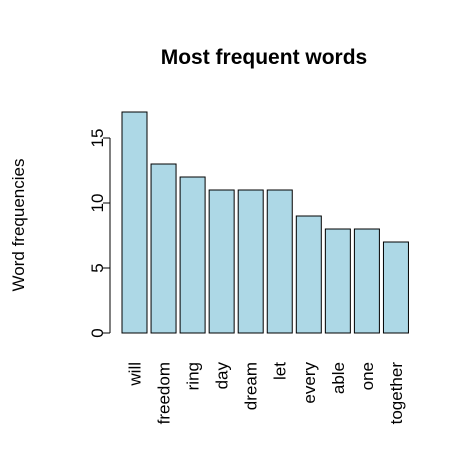 The width and height of the screenshot is (474, 474). Describe the element at coordinates (222, 376) in the screenshot. I see `x-tick-label: day` at that location.